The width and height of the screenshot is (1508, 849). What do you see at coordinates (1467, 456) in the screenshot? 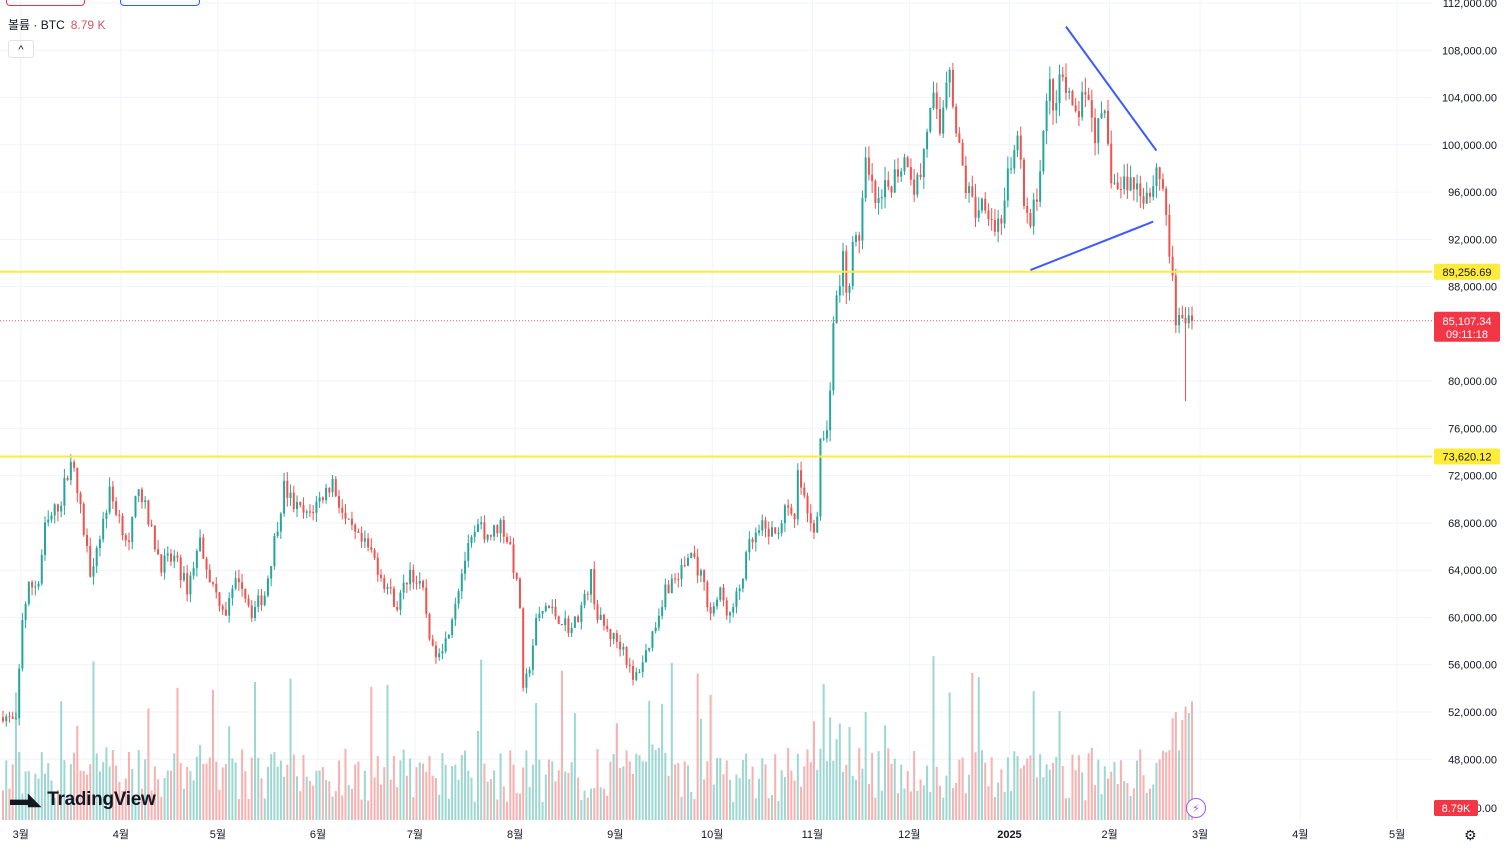
I see `level-badge` at bounding box center [1467, 456].